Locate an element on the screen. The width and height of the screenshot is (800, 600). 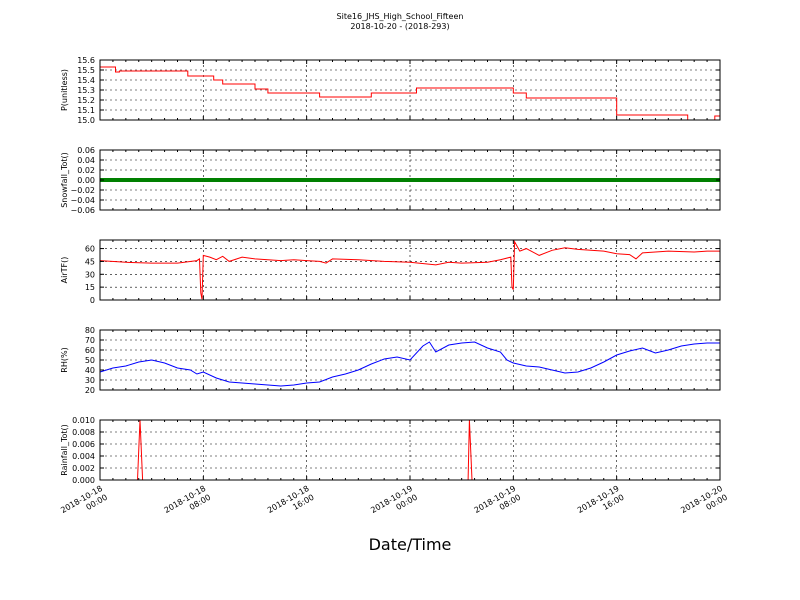
y-tick-label: 15 is located at coordinates (90, 287).